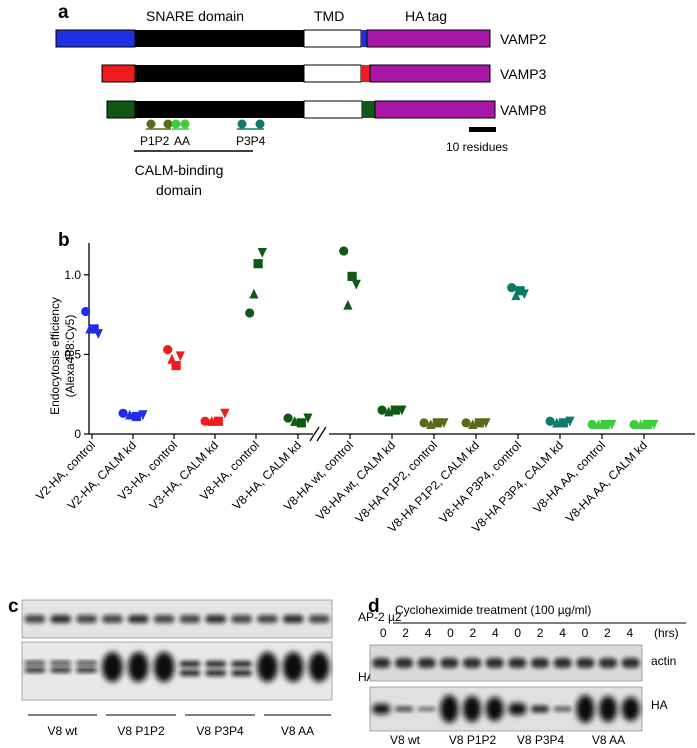 This screenshot has height=748, width=697. Describe the element at coordinates (332, 38) in the screenshot. I see `vamp2-tmd` at that location.